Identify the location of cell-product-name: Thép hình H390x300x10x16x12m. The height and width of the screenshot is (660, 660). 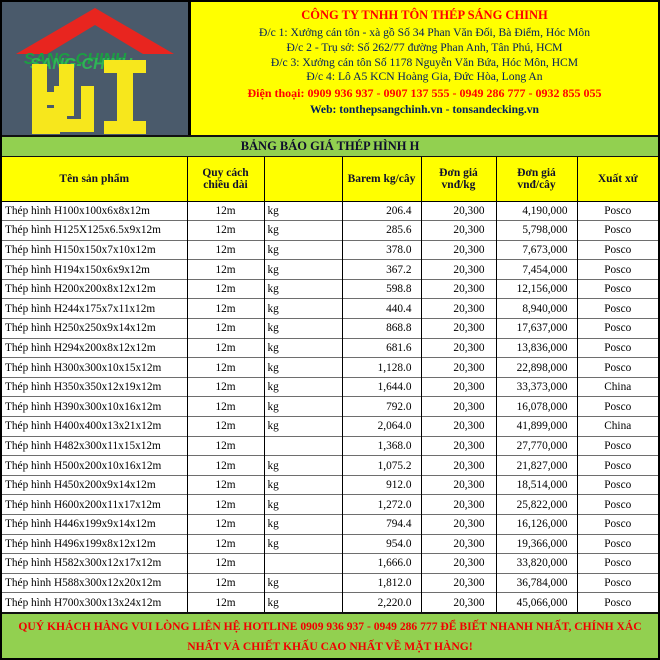
(94, 406).